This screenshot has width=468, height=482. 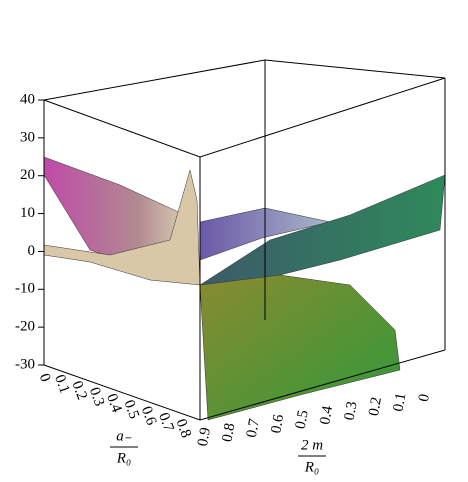 What do you see at coordinates (27, 175) in the screenshot?
I see `z-tick-label: 20` at bounding box center [27, 175].